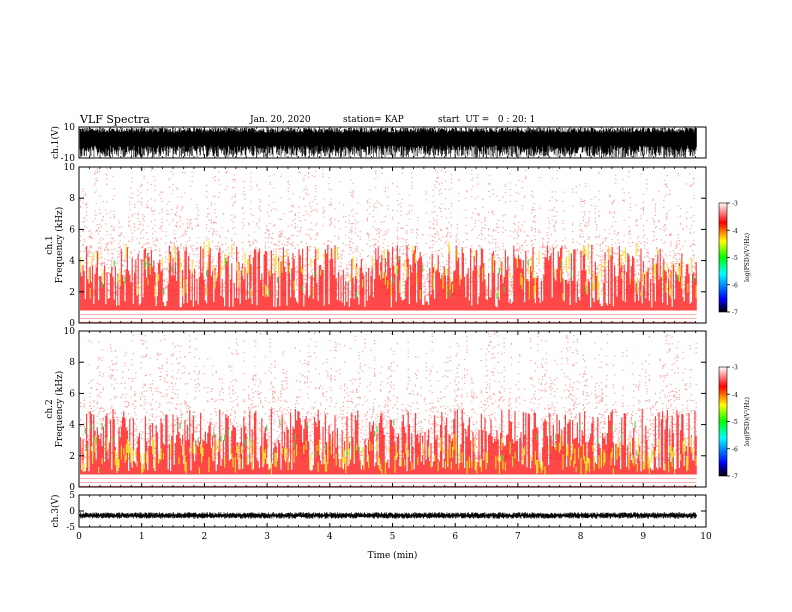 This screenshot has width=792, height=612. I want to click on x-tick-label: 10, so click(706, 537).